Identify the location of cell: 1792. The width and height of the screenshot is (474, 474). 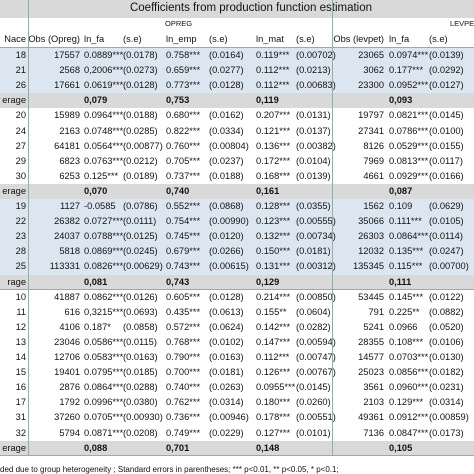
(69, 402).